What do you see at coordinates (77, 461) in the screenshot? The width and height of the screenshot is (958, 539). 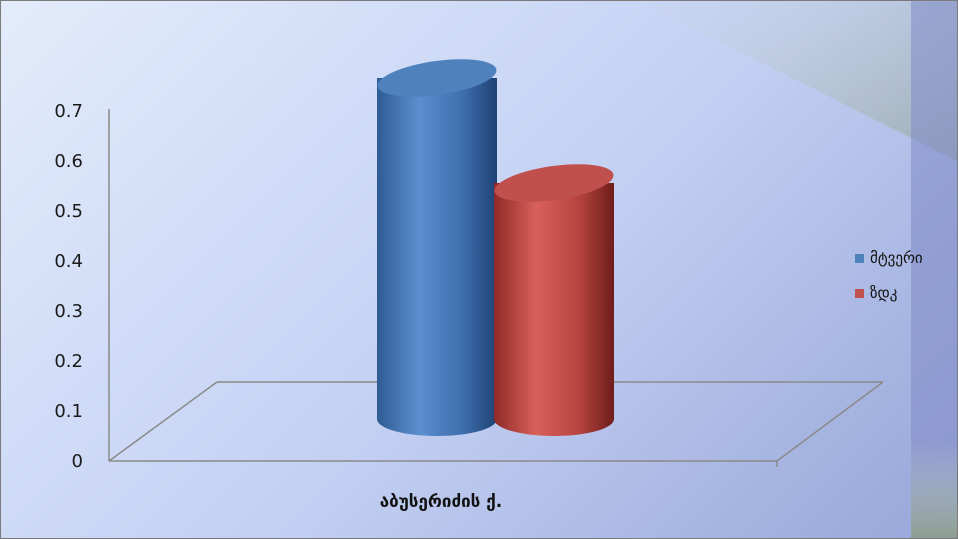 I see `y-tick-label: 0` at bounding box center [77, 461].